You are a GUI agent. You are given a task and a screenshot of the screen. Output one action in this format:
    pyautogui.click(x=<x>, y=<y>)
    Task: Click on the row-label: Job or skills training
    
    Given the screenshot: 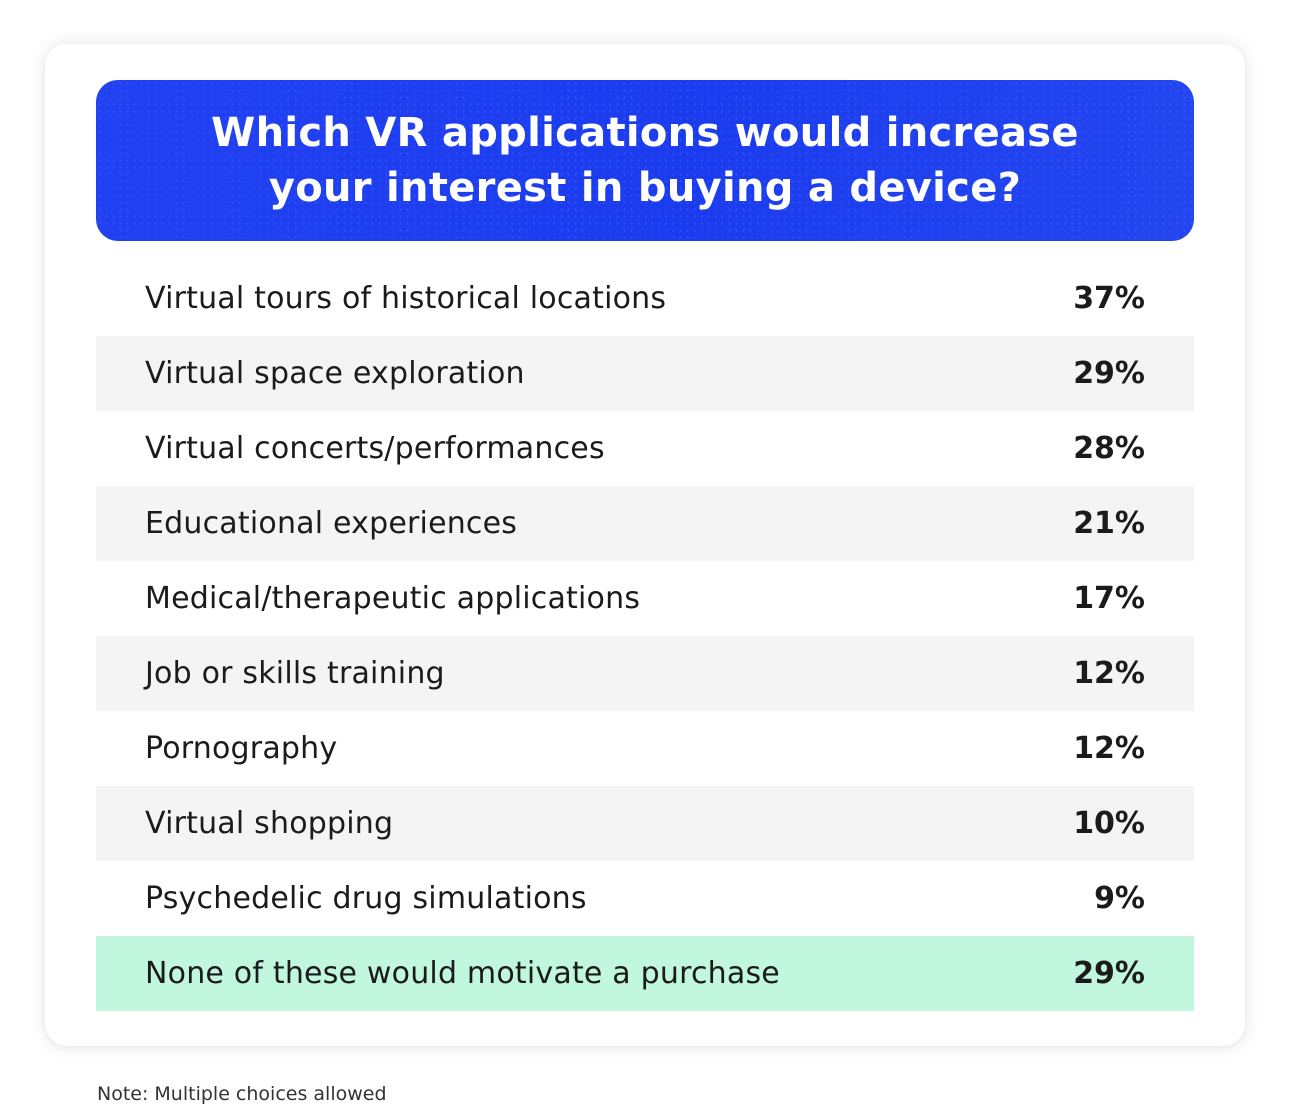 What is the action you would take?
    pyautogui.click(x=295, y=673)
    